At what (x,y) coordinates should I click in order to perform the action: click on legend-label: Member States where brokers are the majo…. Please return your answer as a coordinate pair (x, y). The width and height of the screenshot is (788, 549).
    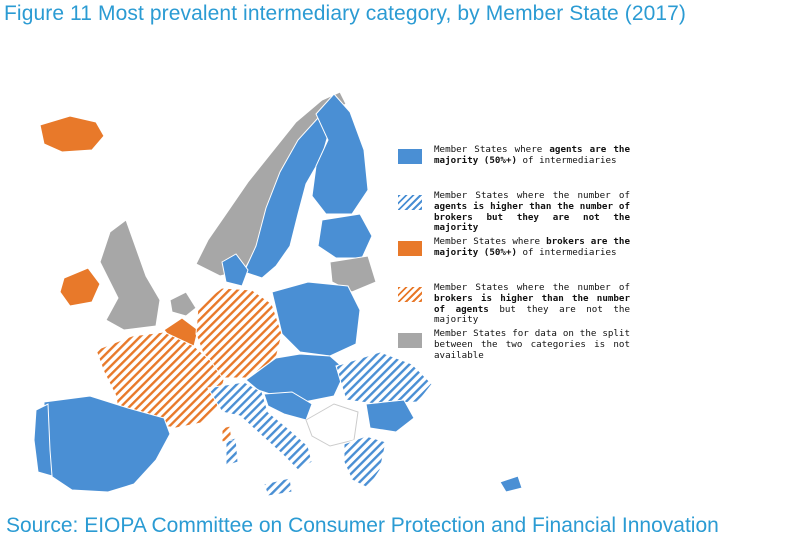
    Looking at the image, I should click on (532, 247).